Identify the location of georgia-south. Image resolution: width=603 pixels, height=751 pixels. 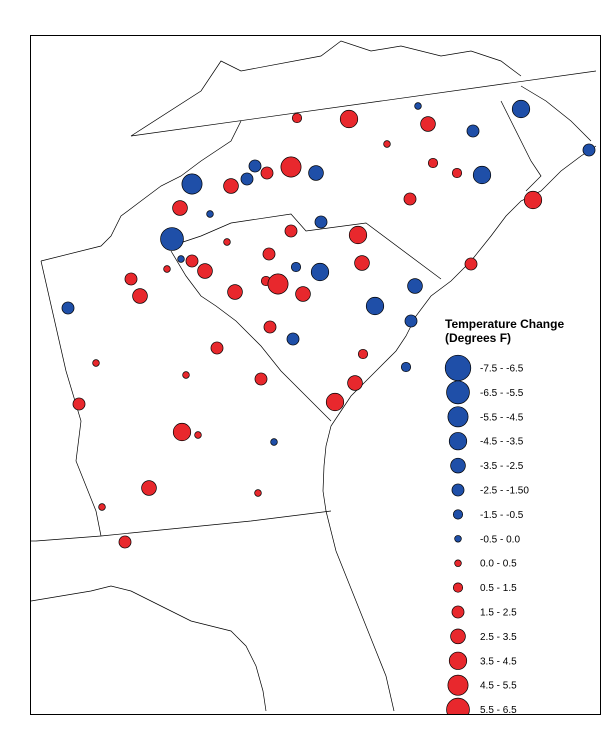
(183, 526).